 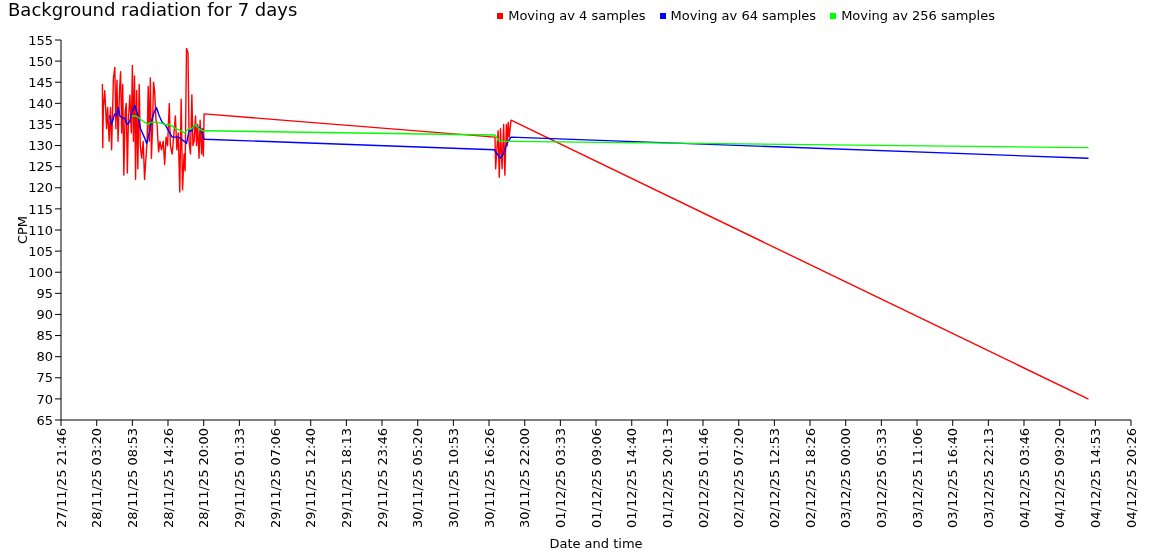 I want to click on x-tick-label: 01/12/25 14:40, so click(x=632, y=478).